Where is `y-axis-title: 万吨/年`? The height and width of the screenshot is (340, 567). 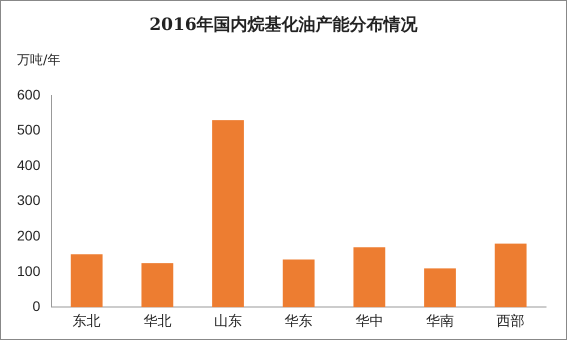 y-axis-title: 万吨/年 is located at coordinates (38, 60).